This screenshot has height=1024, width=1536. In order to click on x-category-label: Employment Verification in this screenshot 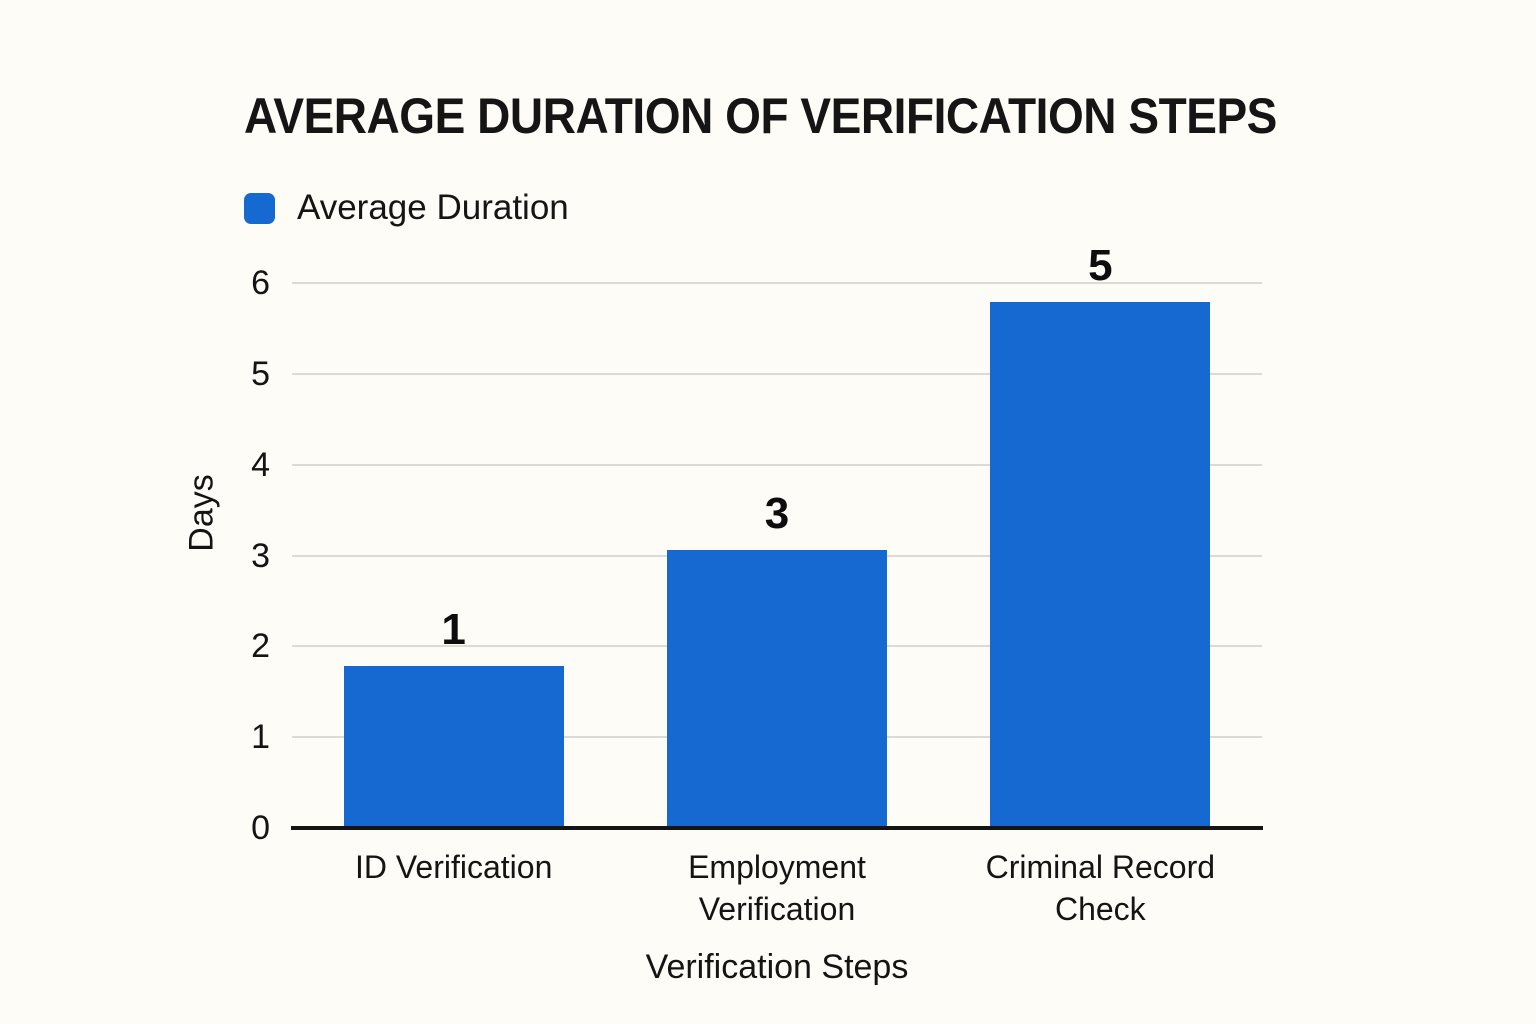, I will do `click(777, 888)`.